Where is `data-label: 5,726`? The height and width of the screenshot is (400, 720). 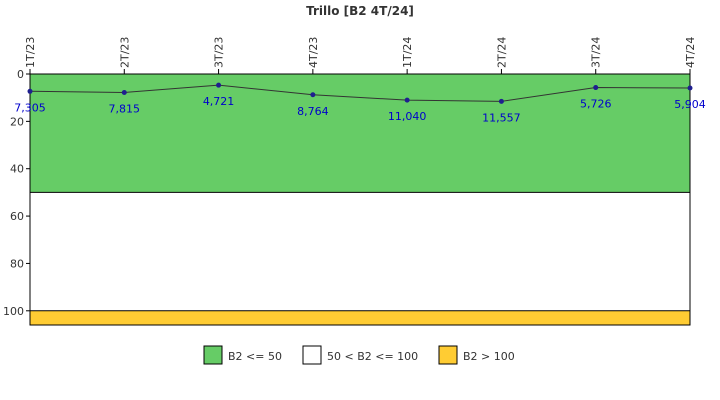
data-label: 5,726 is located at coordinates (596, 104).